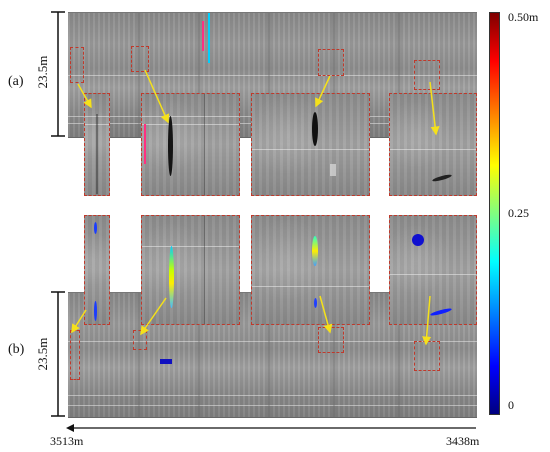 The width and height of the screenshot is (550, 452). I want to click on zoom-panel-b3, so click(310, 270).